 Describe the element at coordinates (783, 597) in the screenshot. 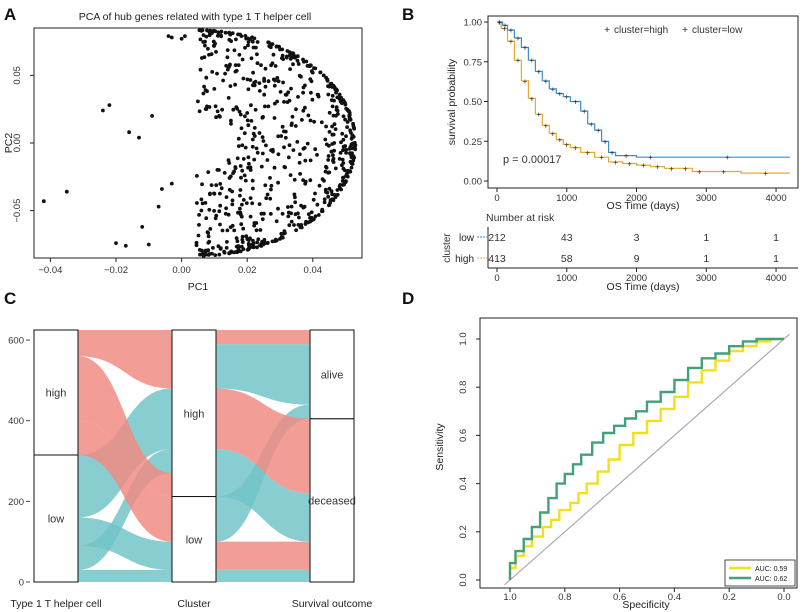

I see `roc-x-tick-label: 0.0` at that location.